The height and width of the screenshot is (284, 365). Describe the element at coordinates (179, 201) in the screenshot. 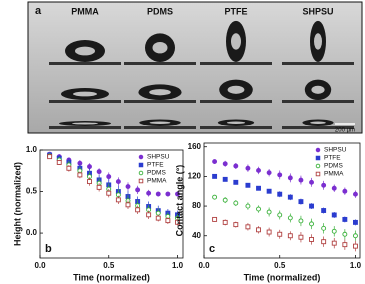

I see `y-axis-label: Contact angle (°)` at that location.